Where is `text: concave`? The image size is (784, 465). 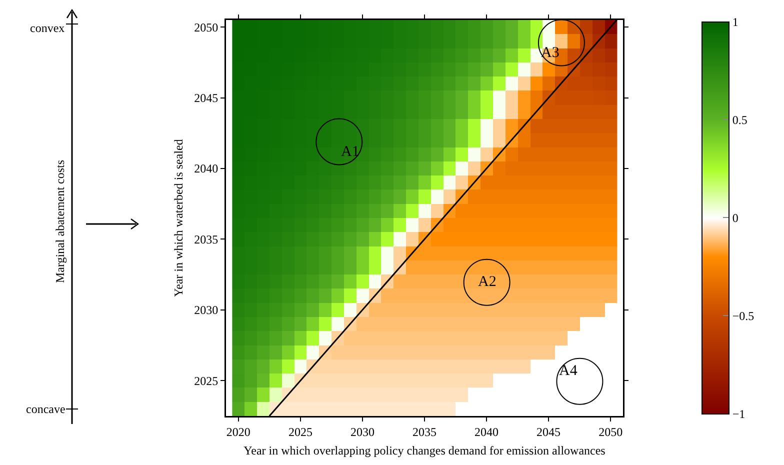 text: concave is located at coordinates (46, 409).